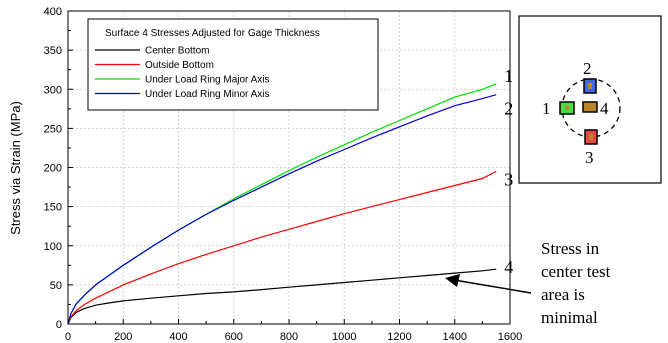 Image resolution: width=668 pixels, height=343 pixels. Describe the element at coordinates (207, 80) in the screenshot. I see `legend-label-3: Under Load Ring Major Axis` at that location.